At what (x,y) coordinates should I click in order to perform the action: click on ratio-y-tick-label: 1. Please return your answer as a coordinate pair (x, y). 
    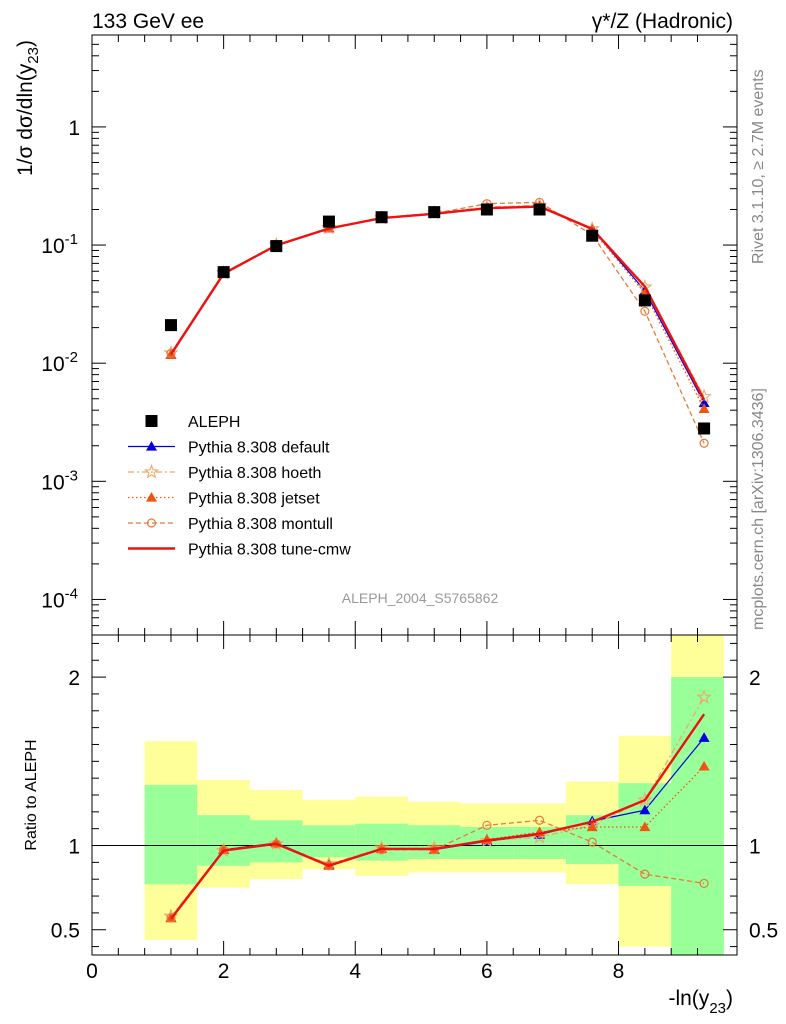
    Looking at the image, I should click on (74, 847).